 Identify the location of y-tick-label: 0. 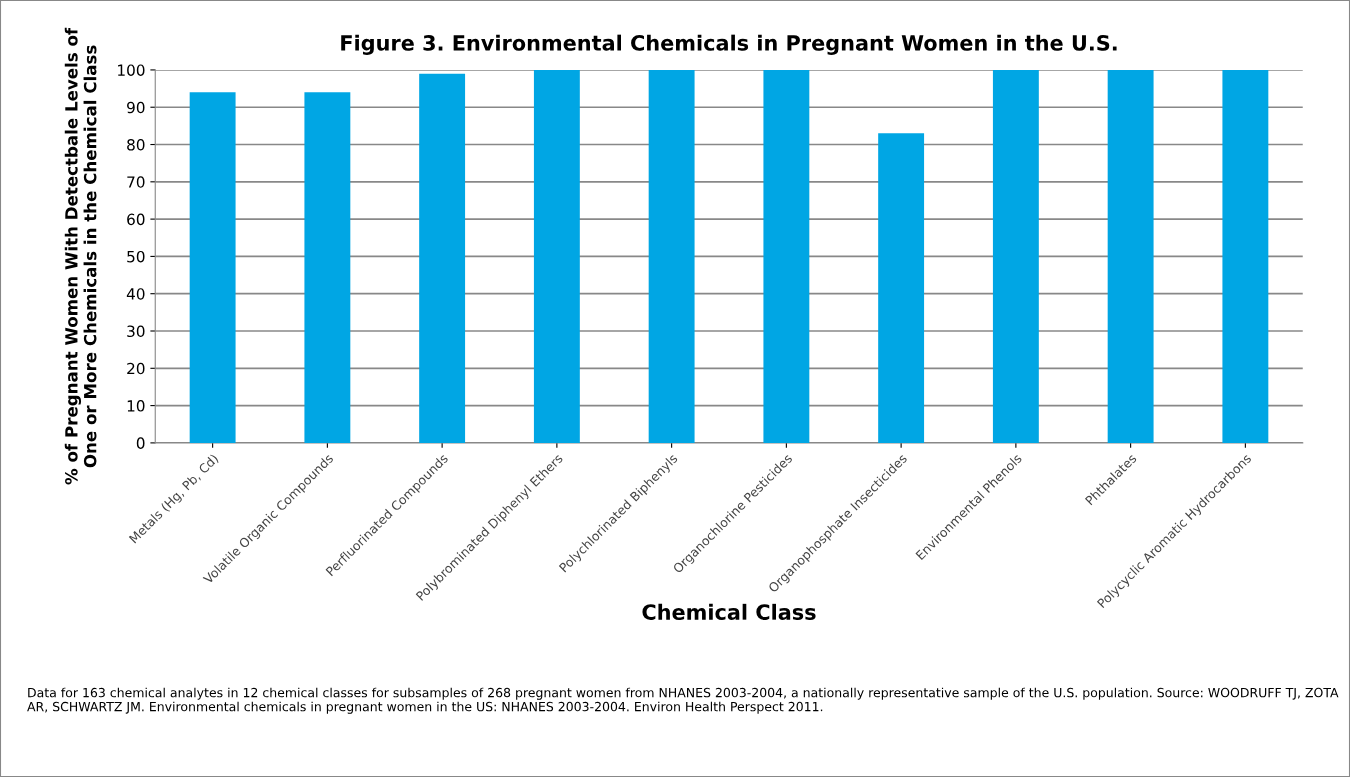
(140, 443).